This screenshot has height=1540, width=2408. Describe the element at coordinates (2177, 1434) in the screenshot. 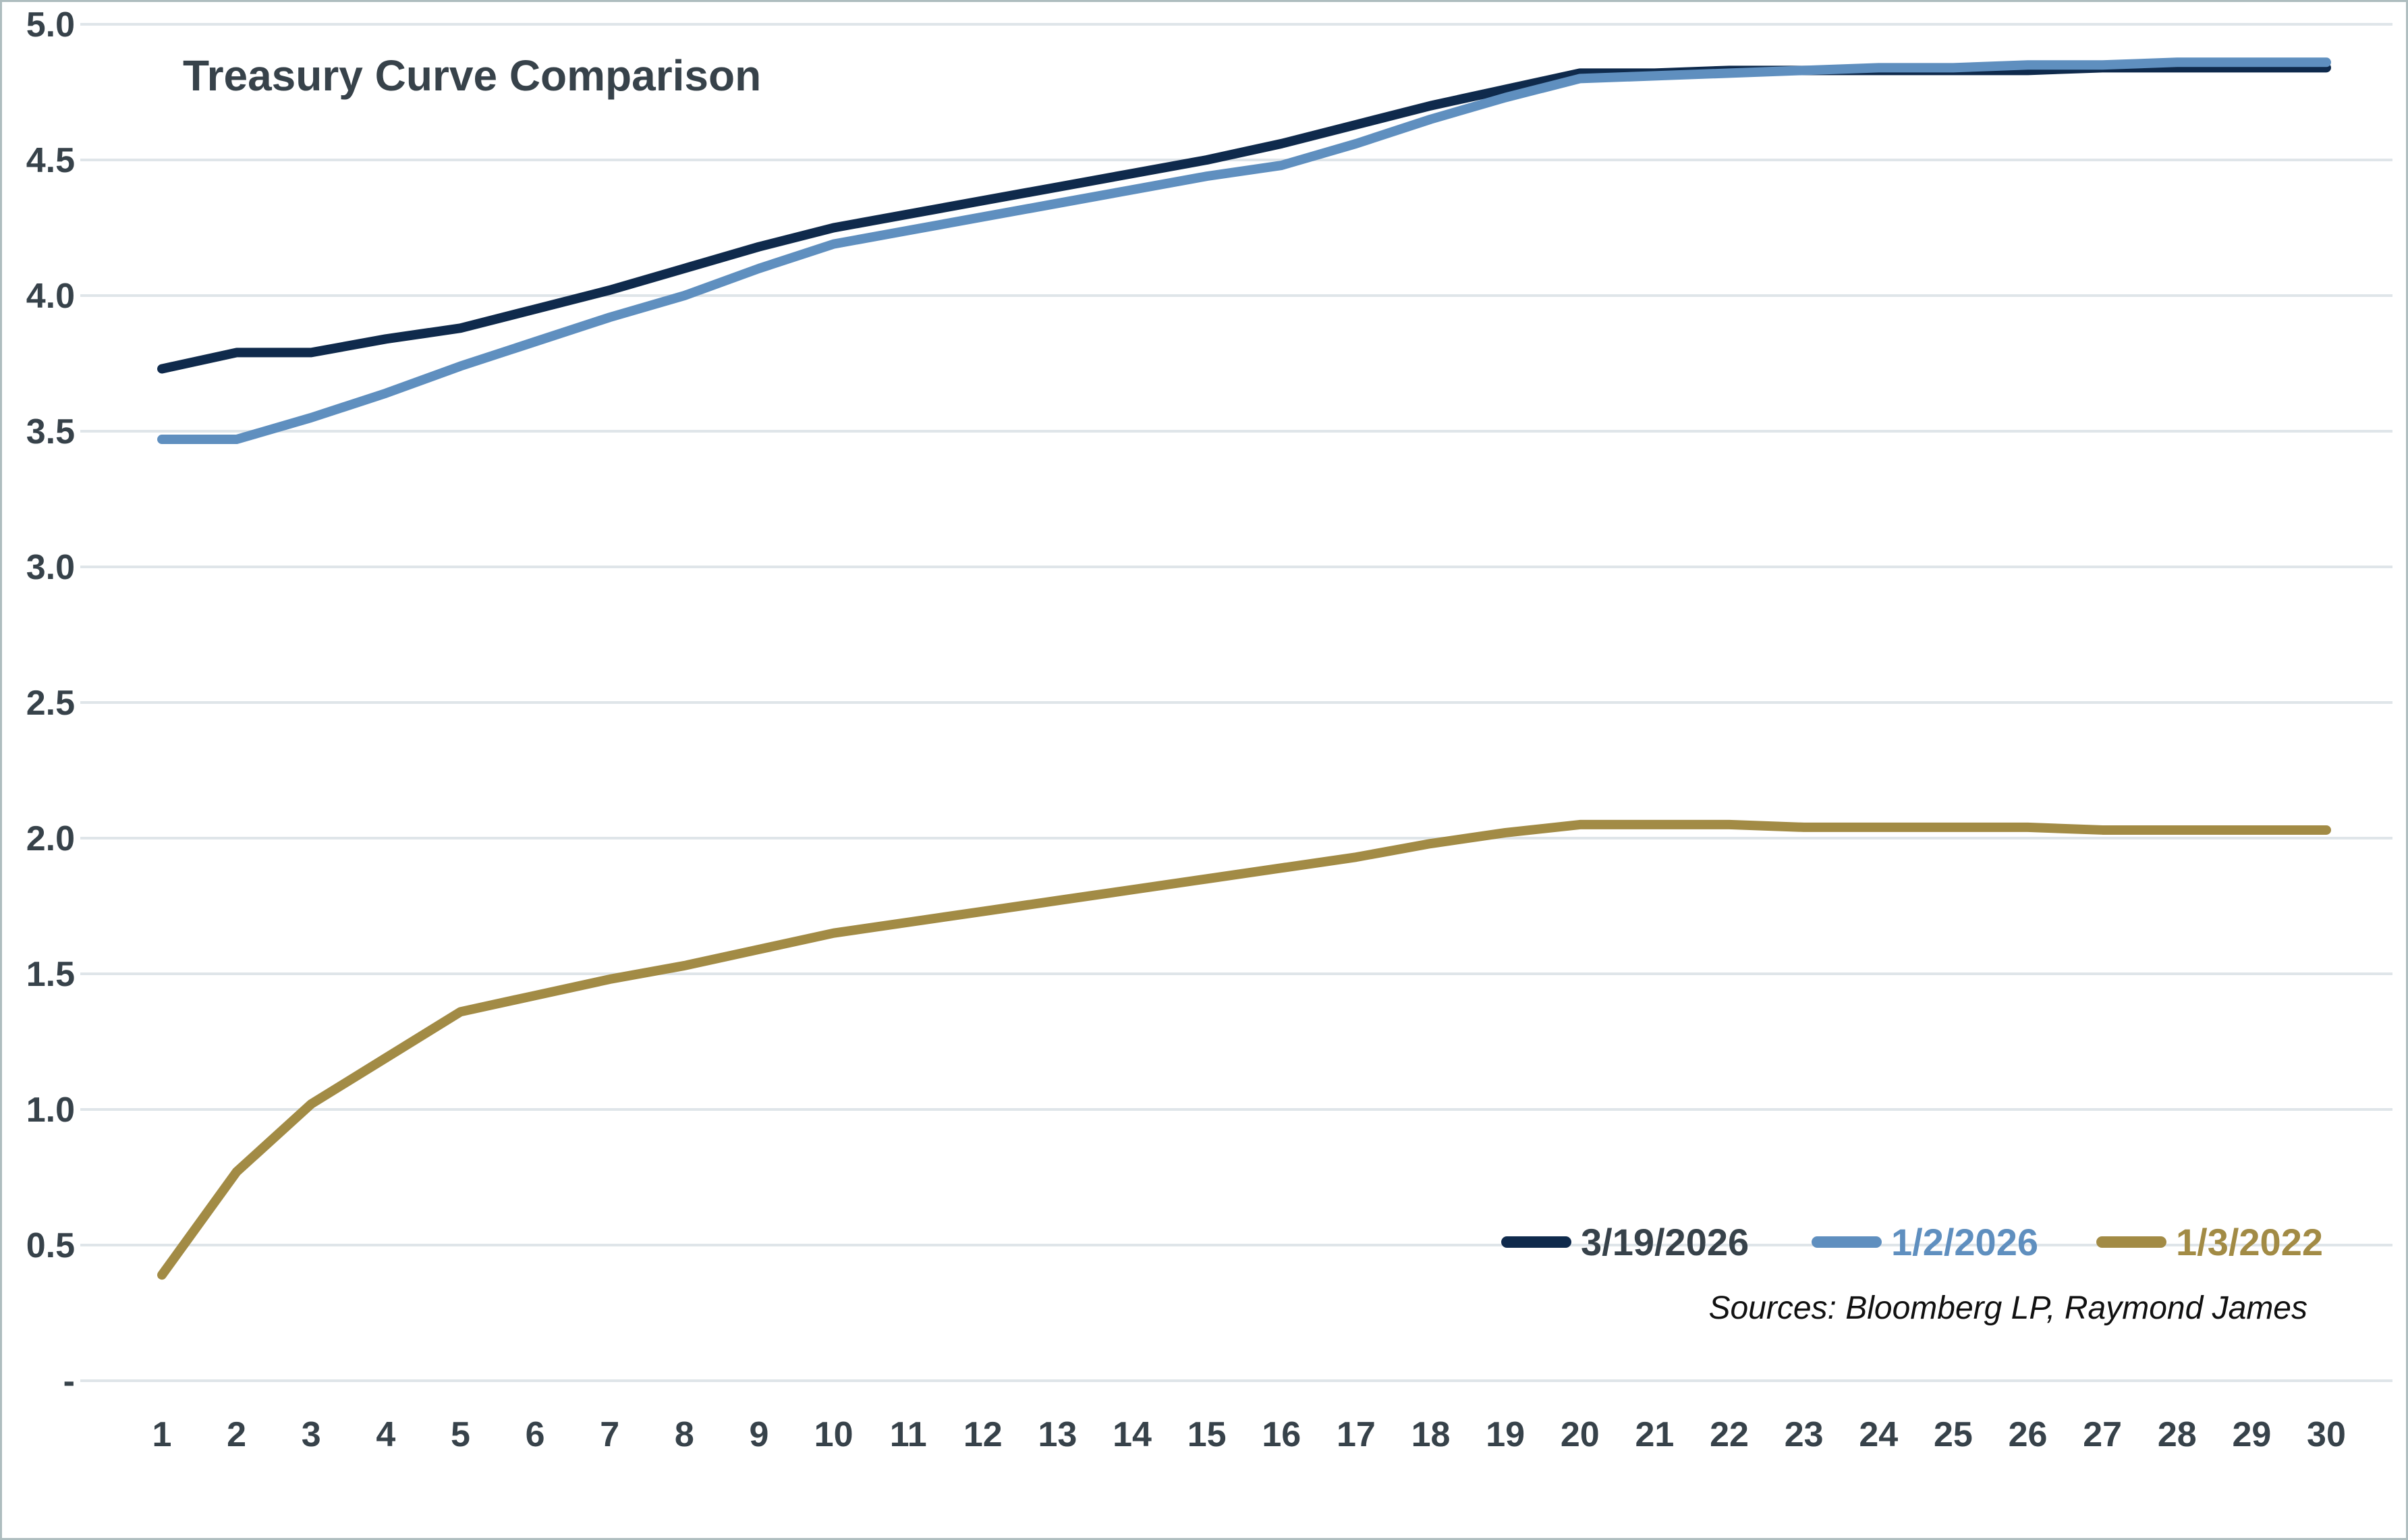

I see `x-tick-label: 28` at that location.